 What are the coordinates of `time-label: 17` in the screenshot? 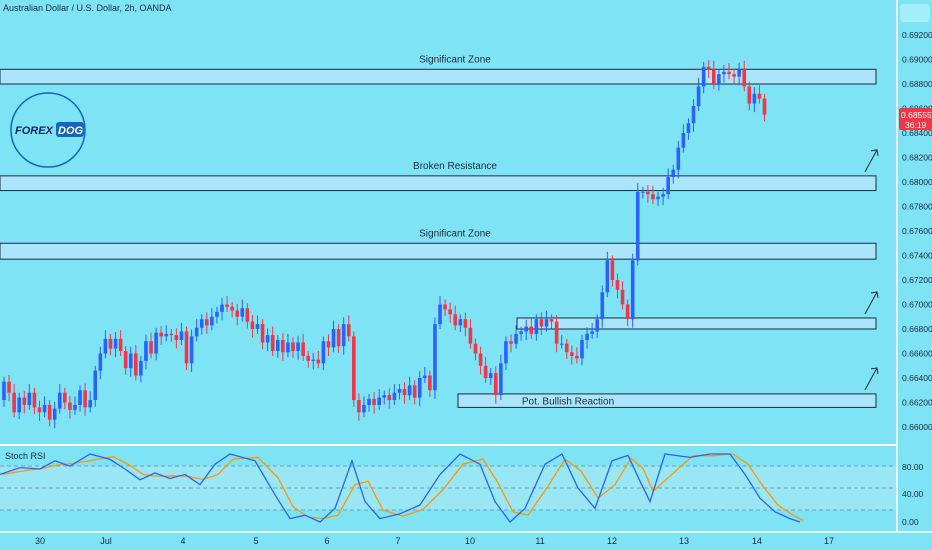 It's located at (829, 541).